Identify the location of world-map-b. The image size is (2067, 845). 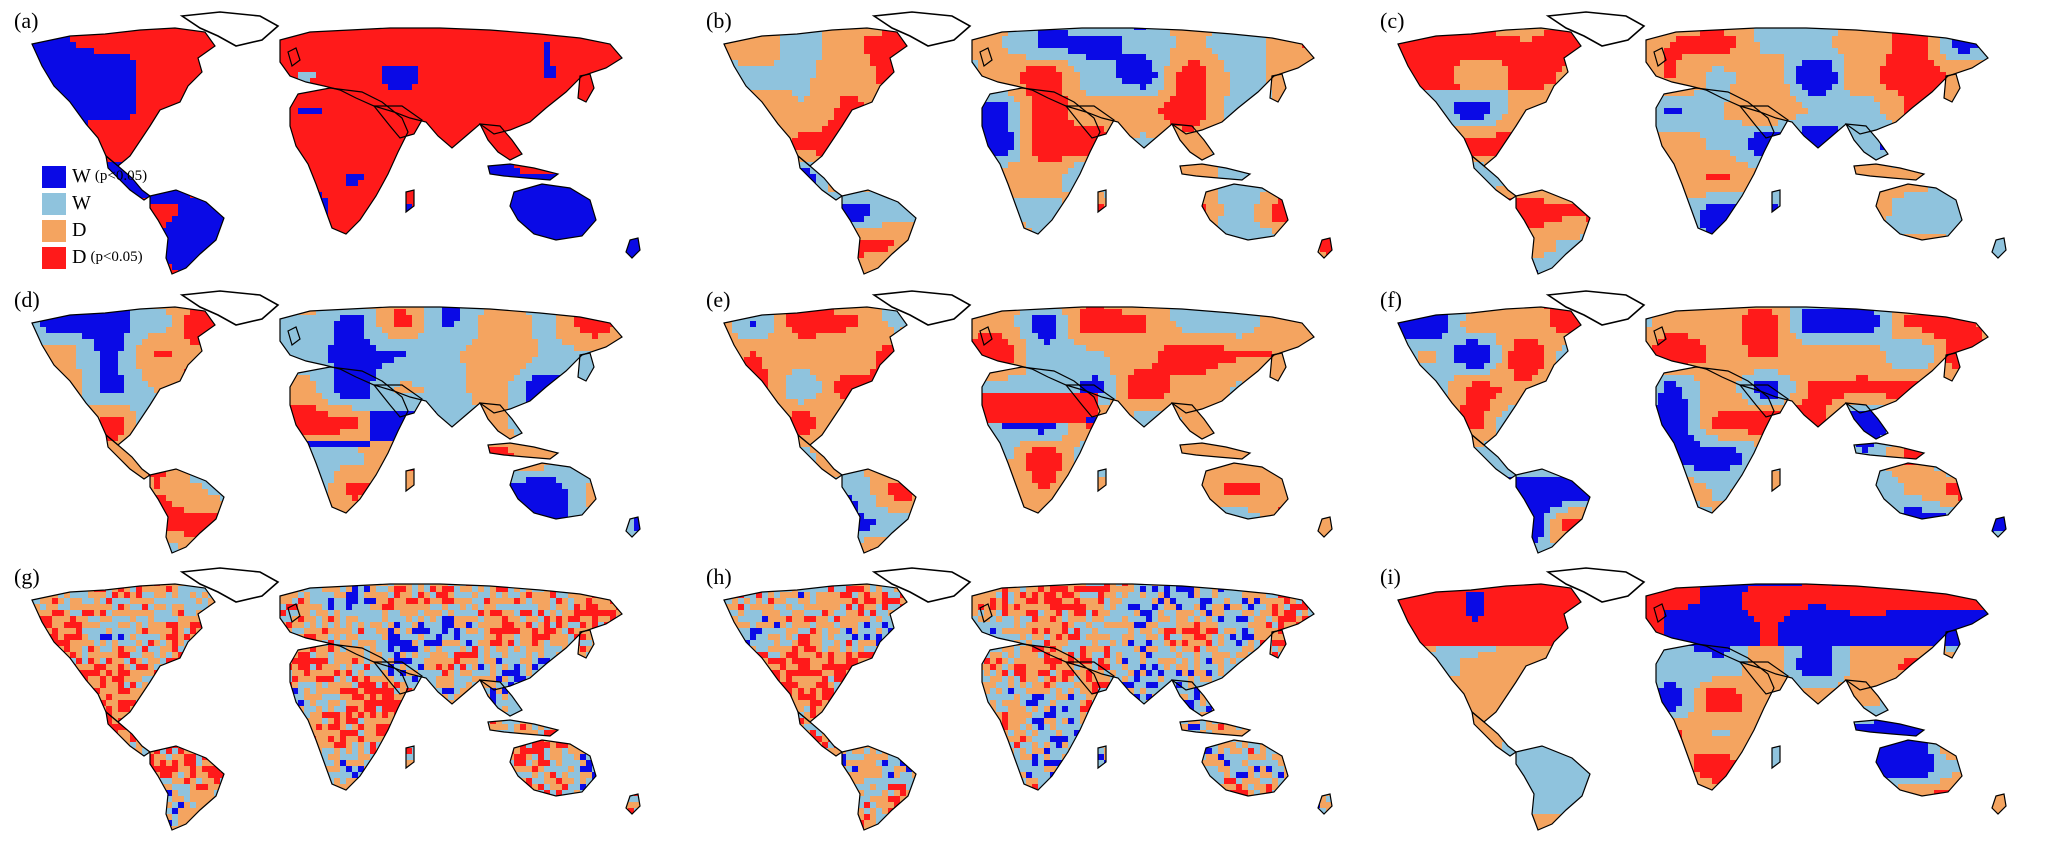
(1028, 143).